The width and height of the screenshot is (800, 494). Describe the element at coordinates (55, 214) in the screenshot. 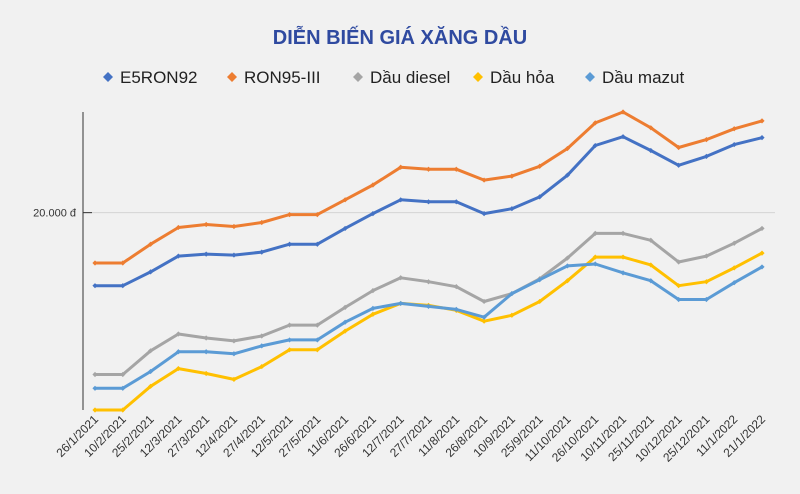

I see `y-tick-label: 20.000 đ` at that location.